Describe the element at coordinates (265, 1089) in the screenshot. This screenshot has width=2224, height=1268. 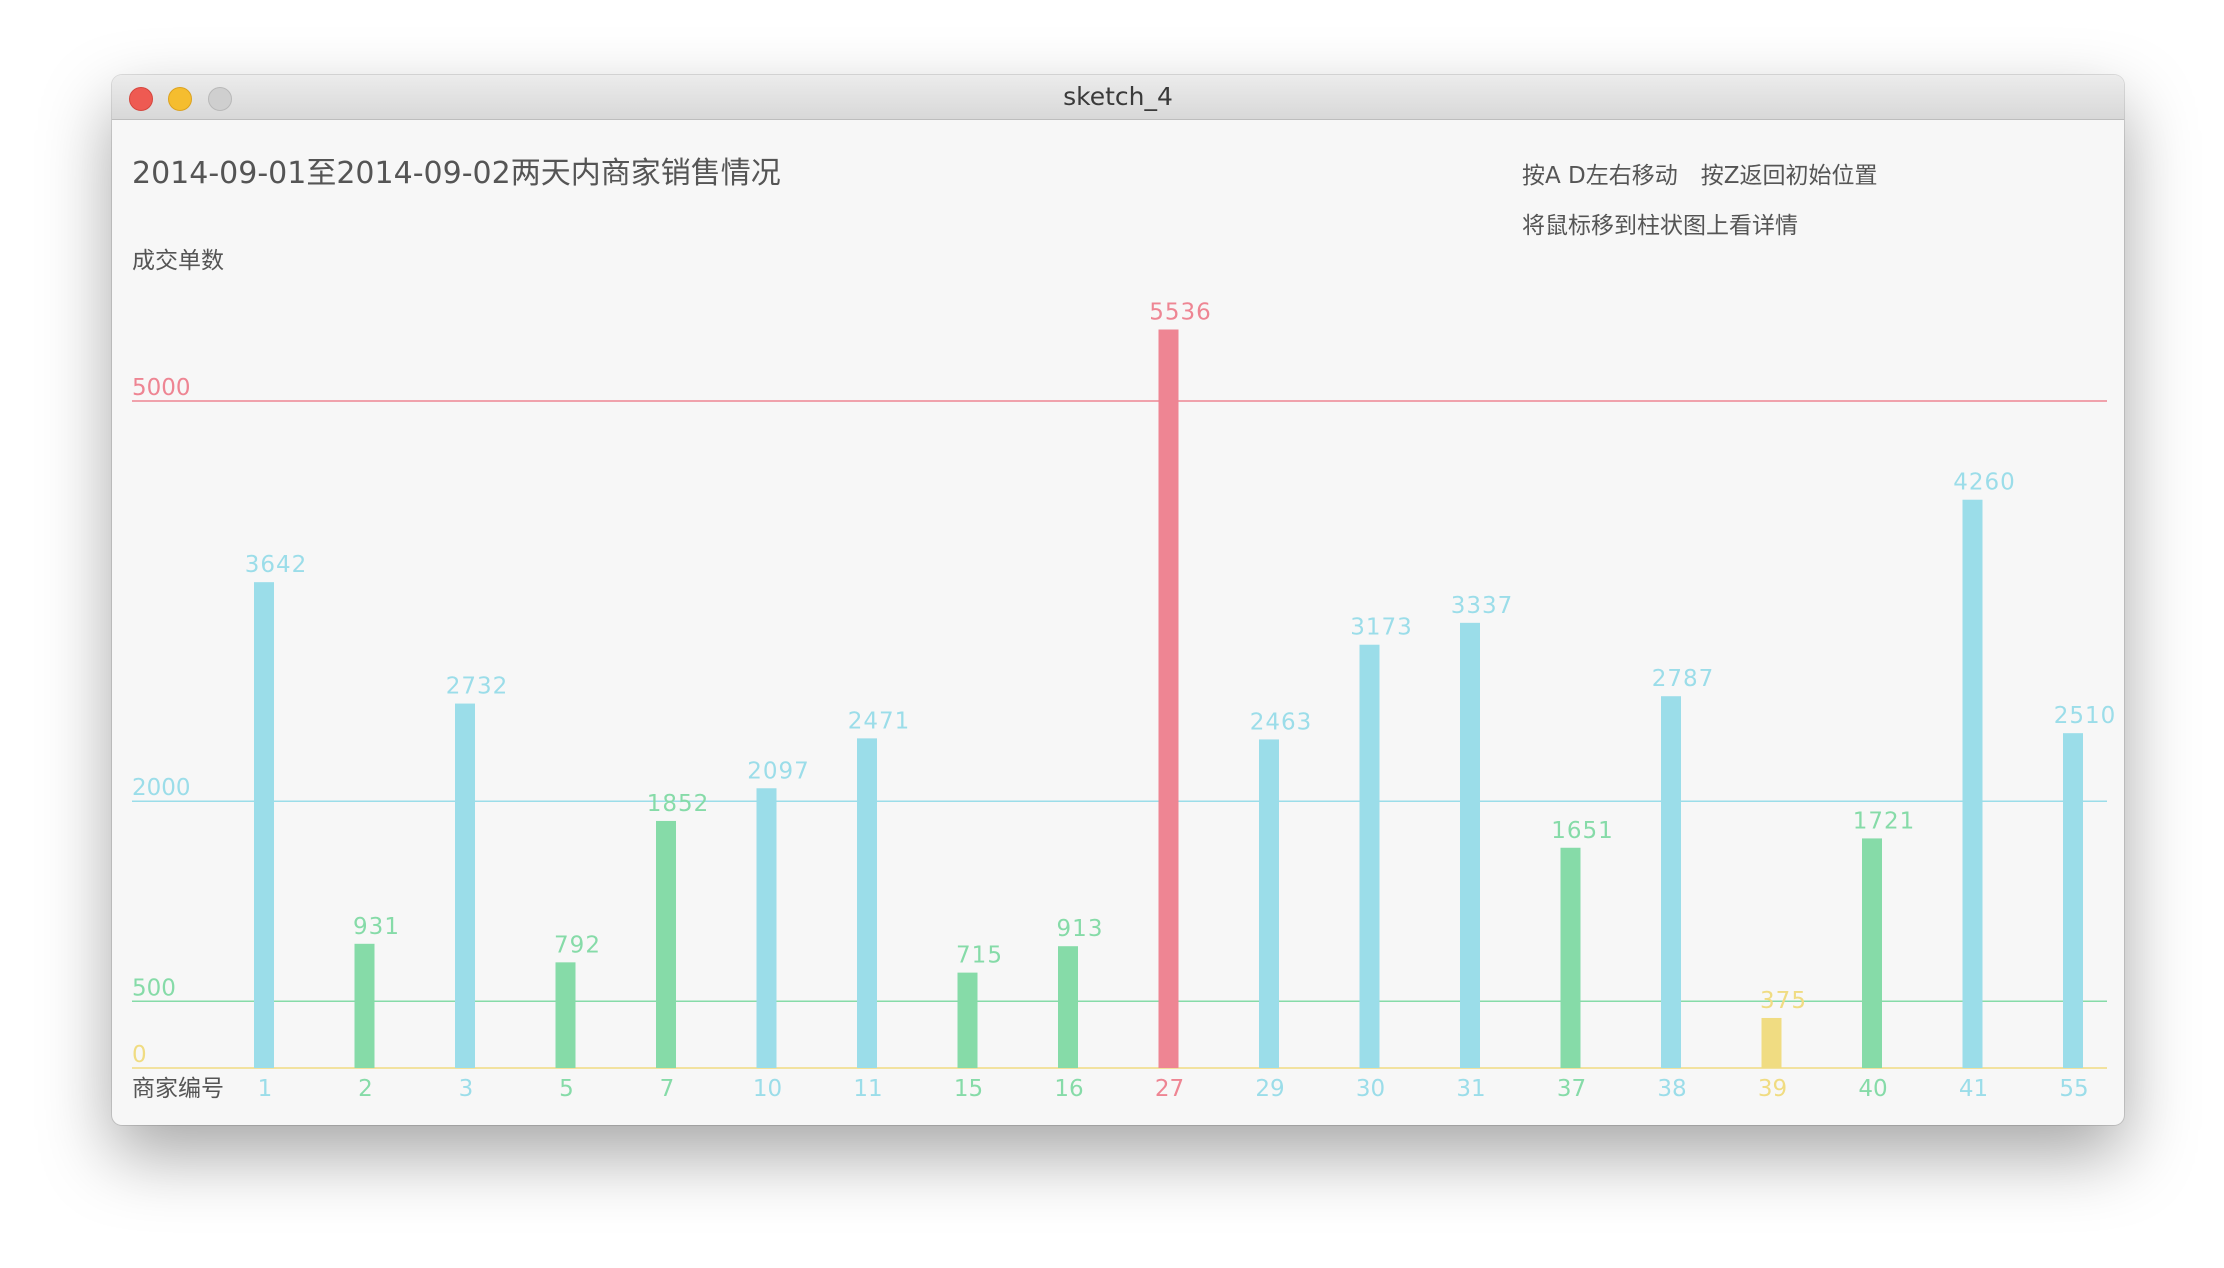
I see `x-tick-label: 1` at that location.